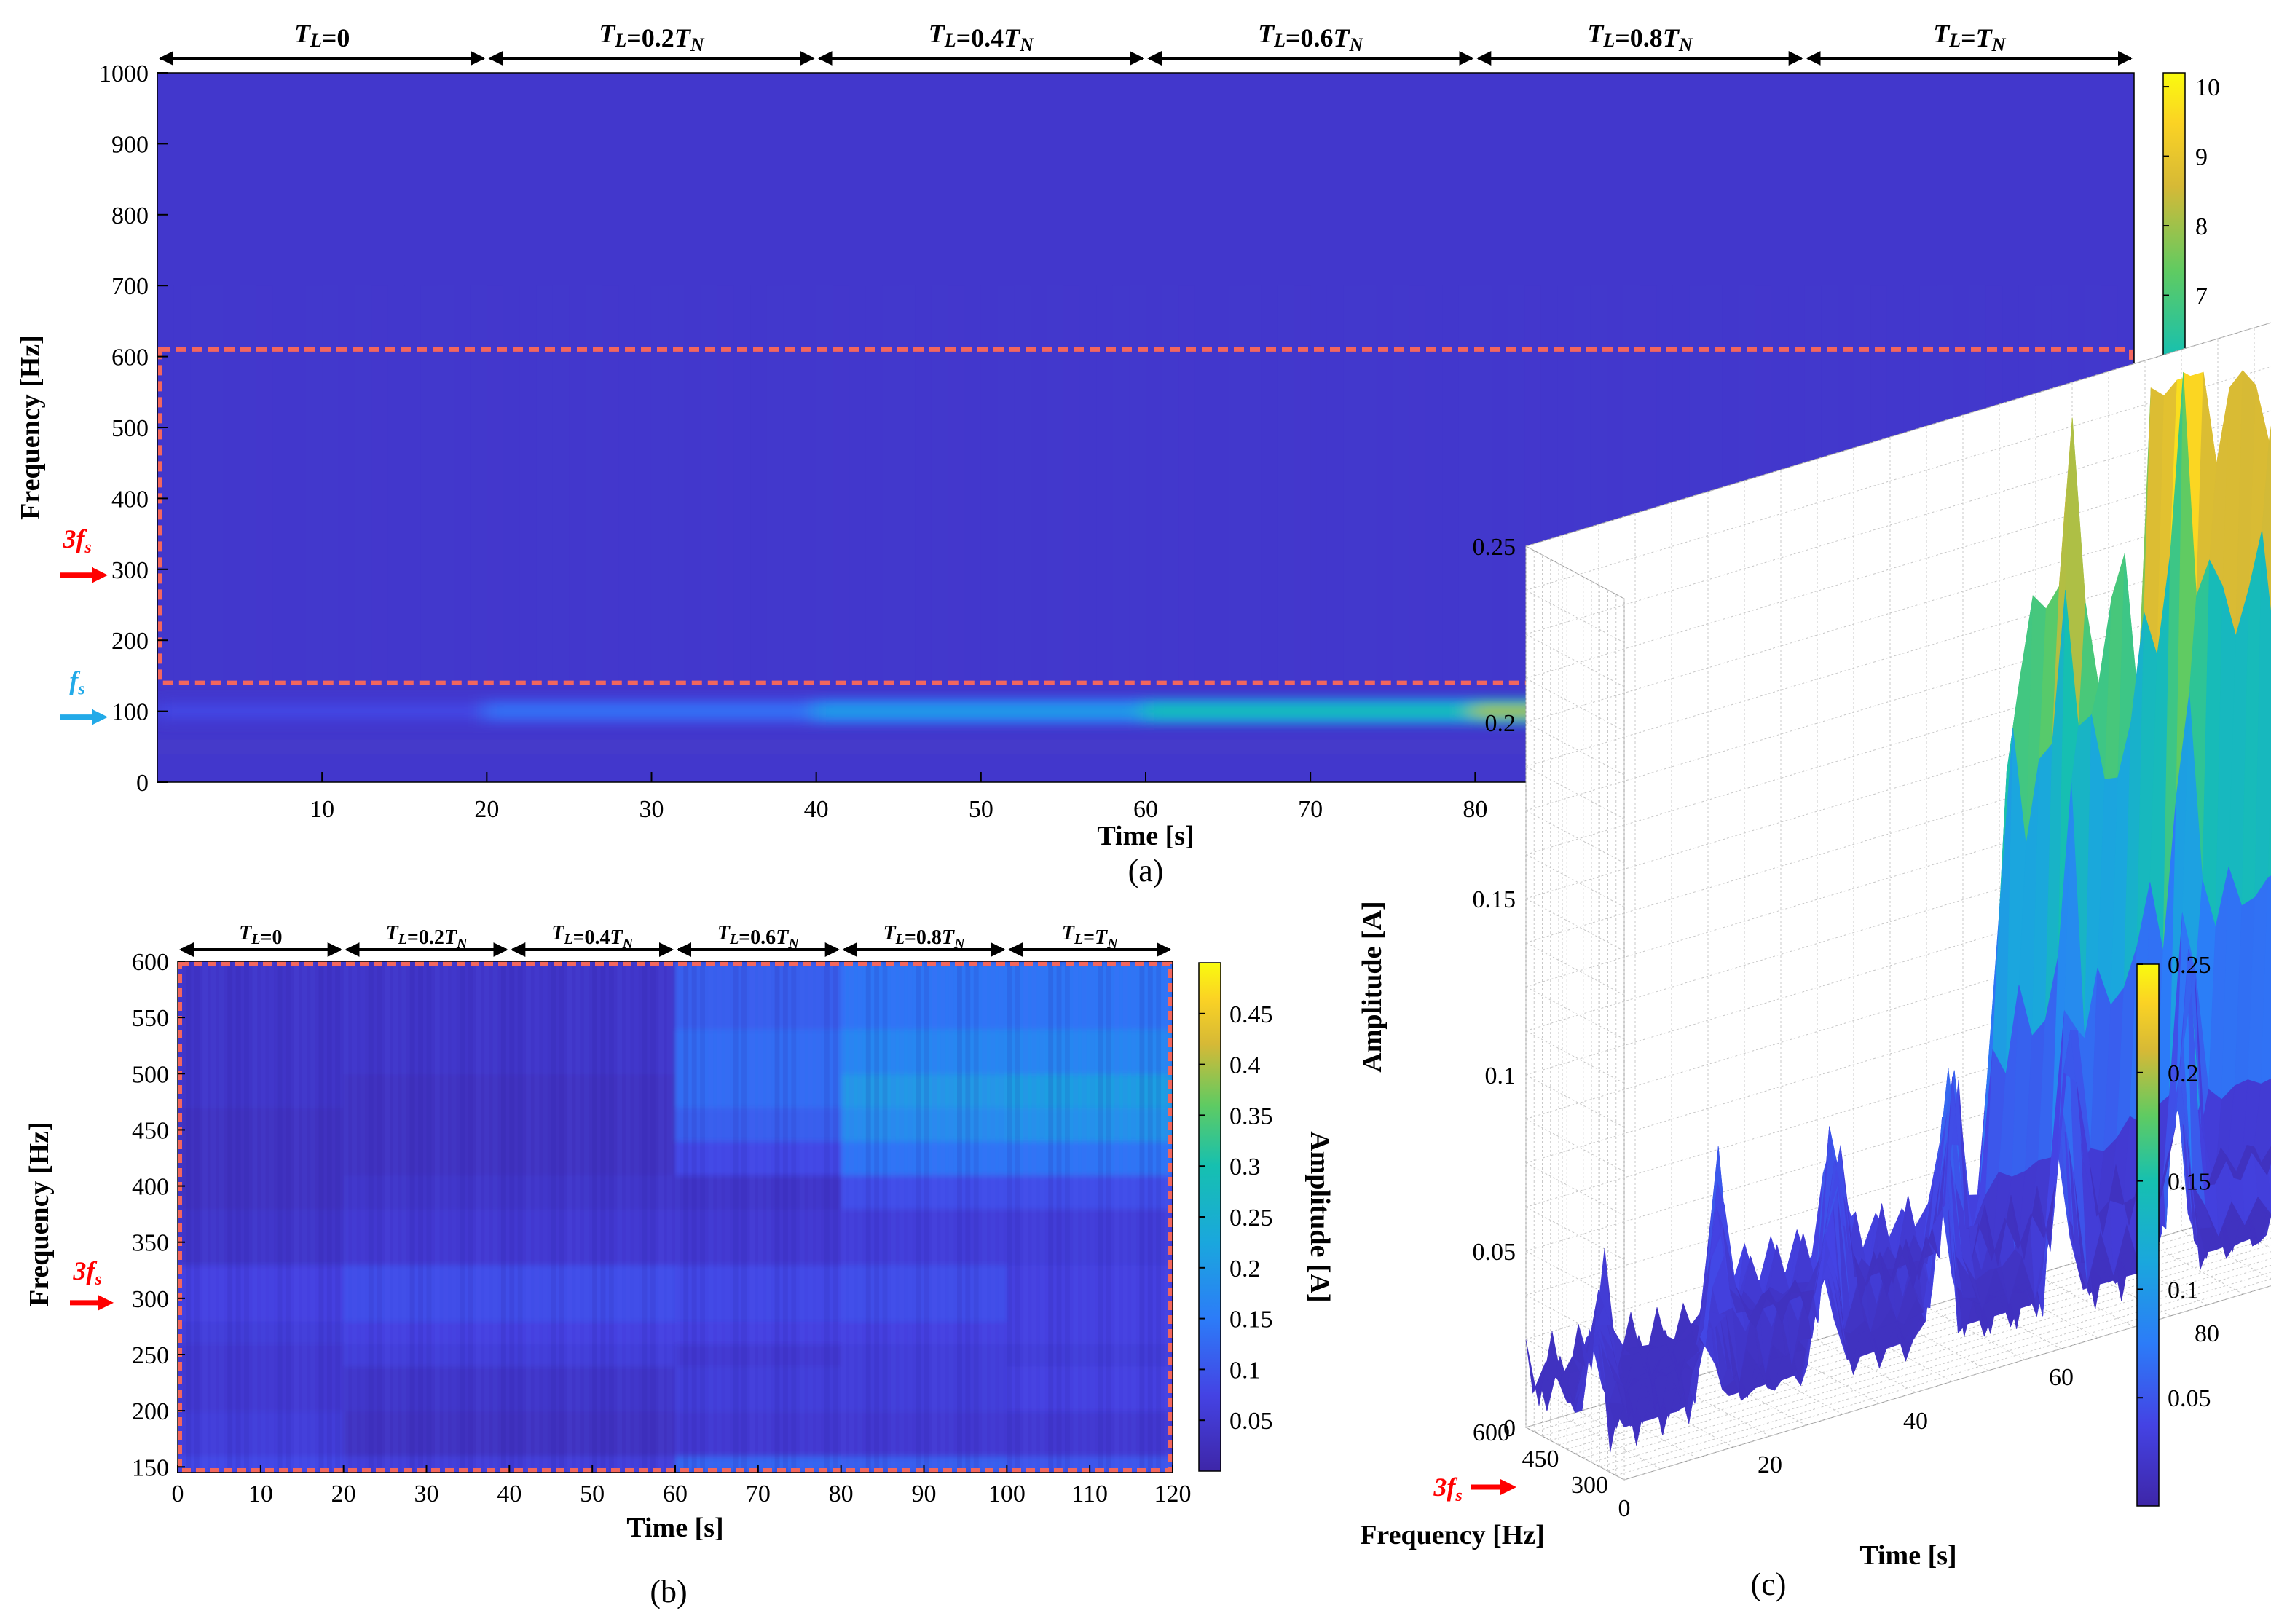  I want to click on chart-b-ctick-label: 0.3, so click(1245, 1167).